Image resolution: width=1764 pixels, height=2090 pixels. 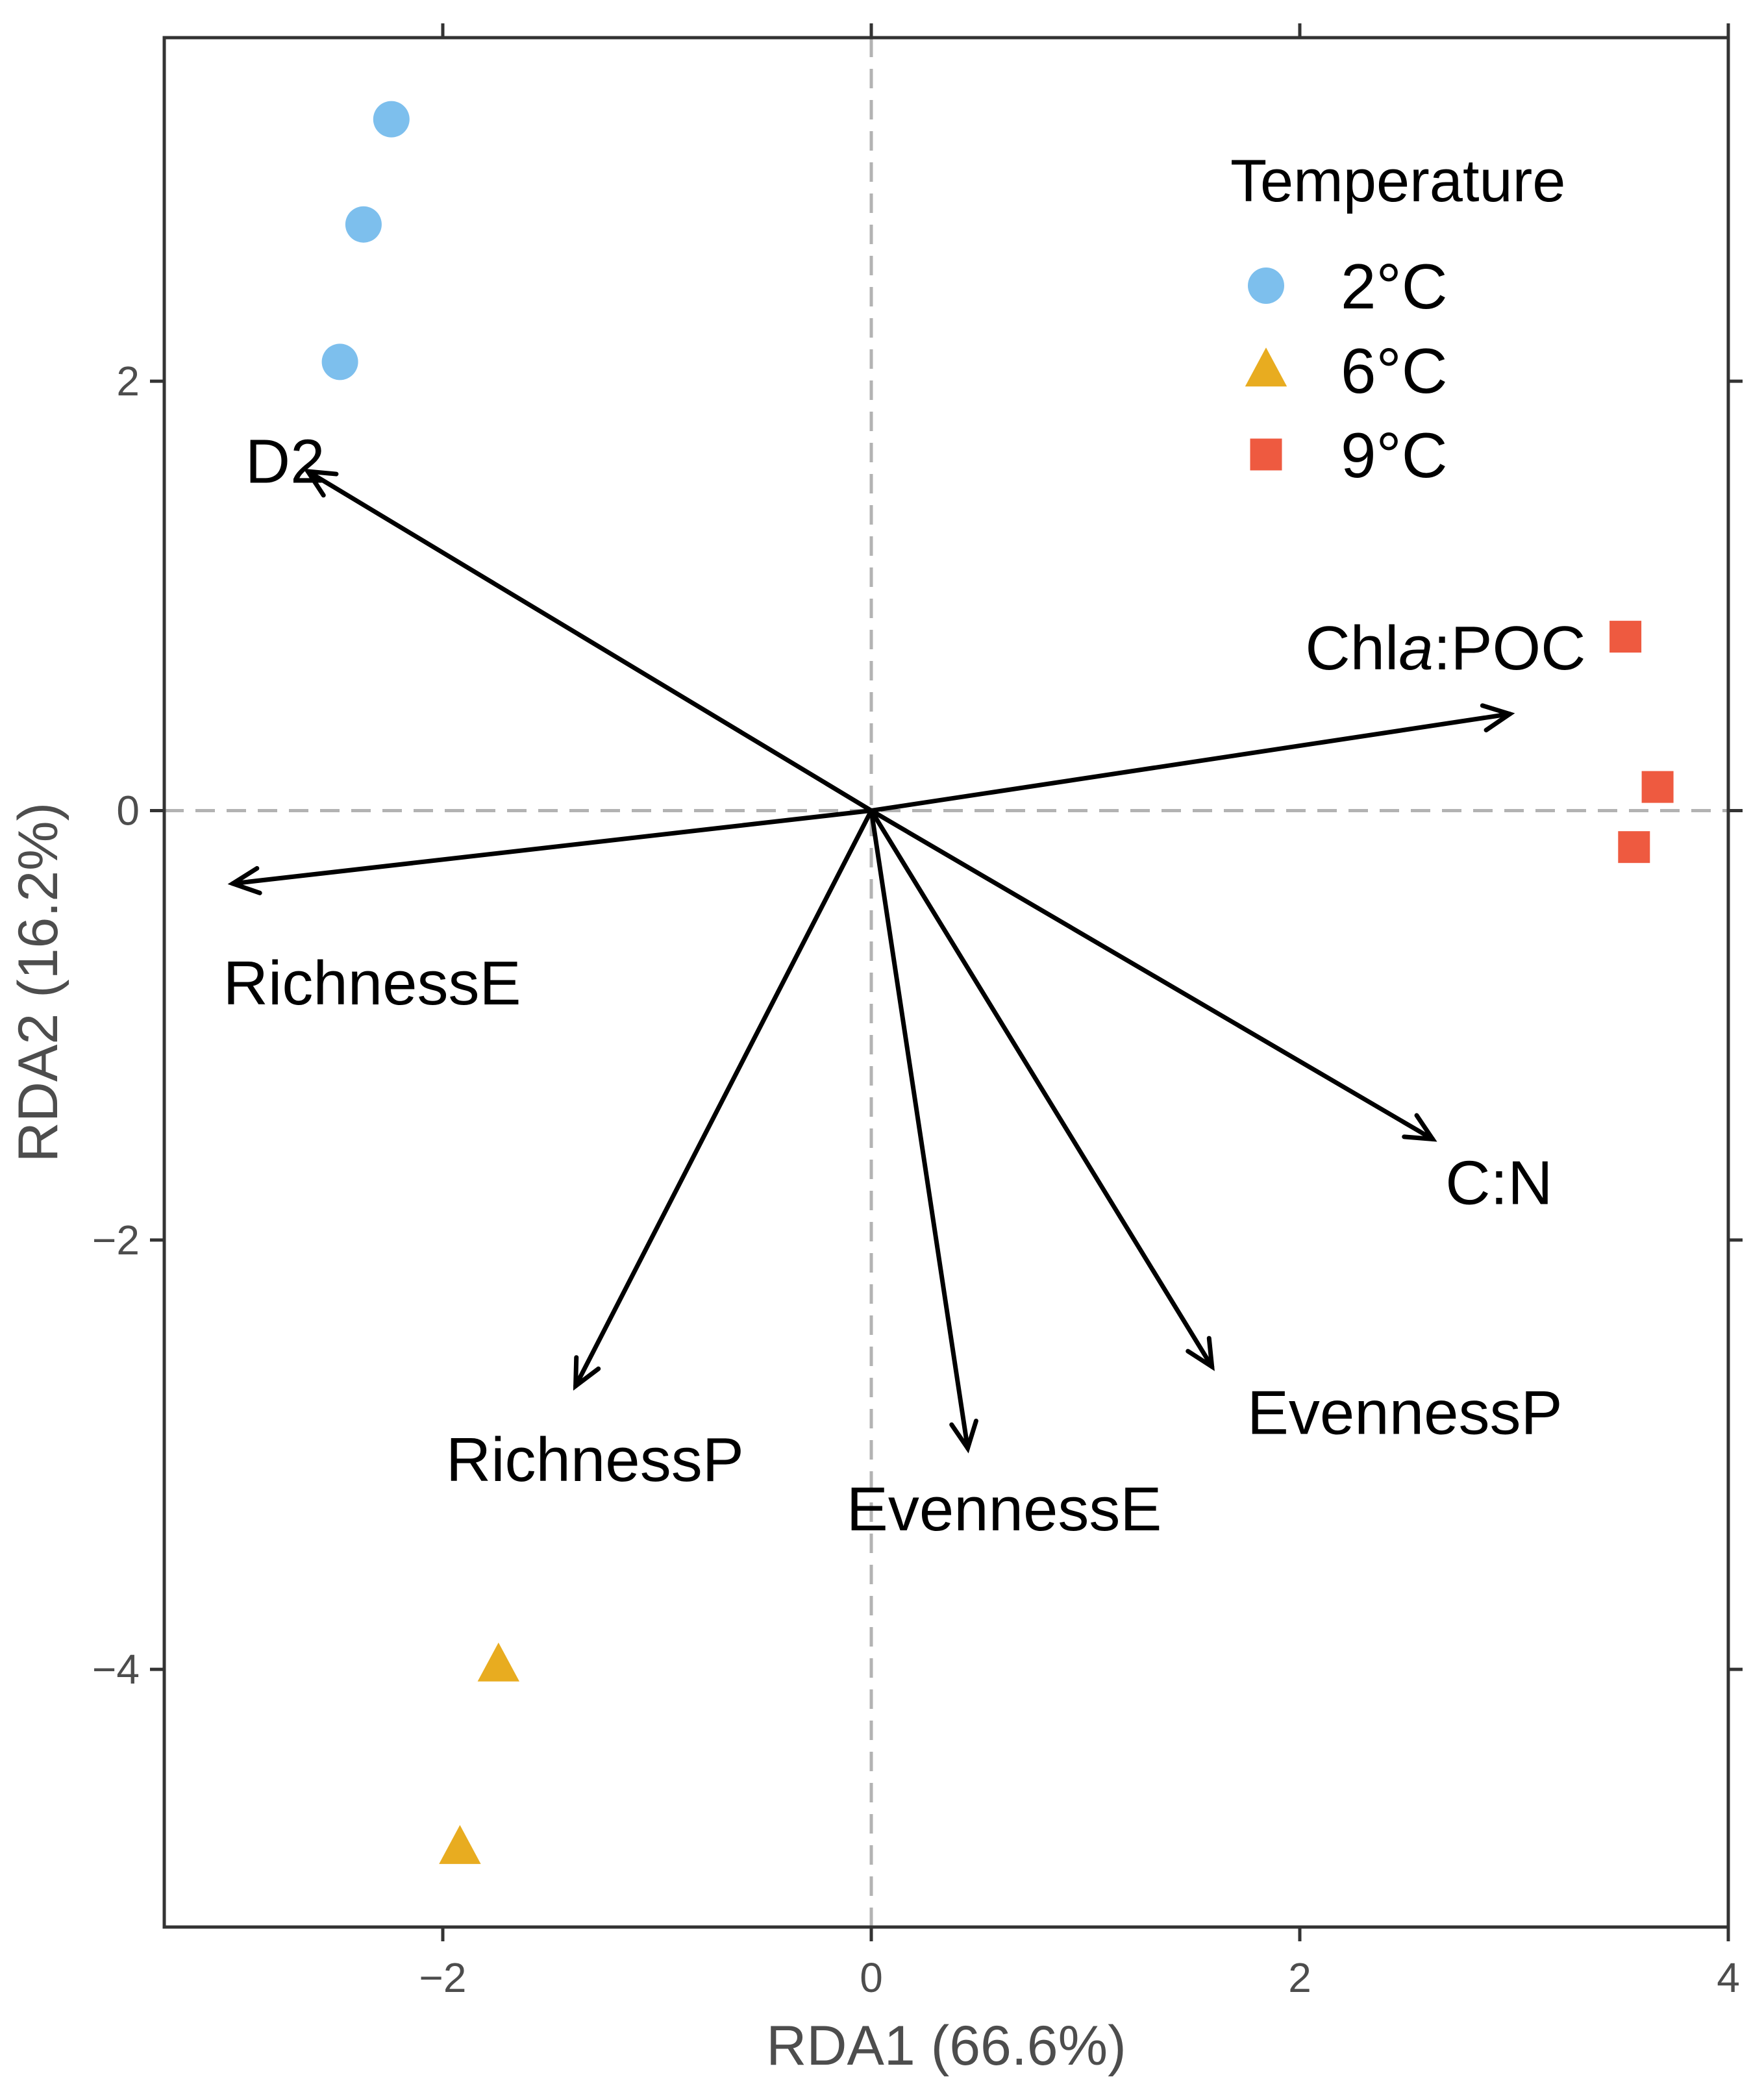 What do you see at coordinates (128, 810) in the screenshot?
I see `y-tick-label: 0` at bounding box center [128, 810].